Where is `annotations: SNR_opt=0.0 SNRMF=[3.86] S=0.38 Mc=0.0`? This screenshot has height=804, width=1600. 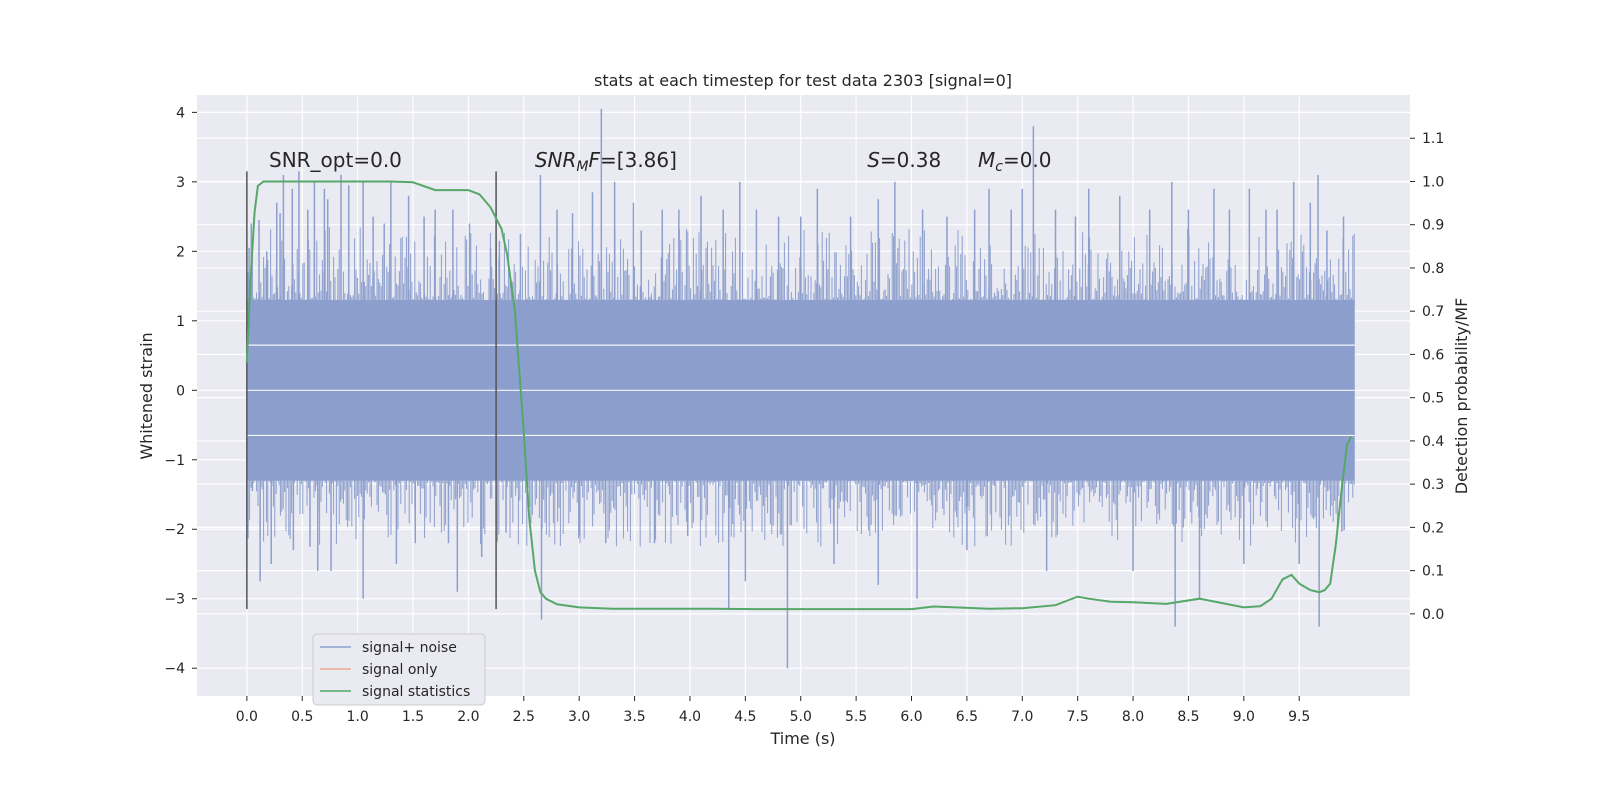
annotations: SNR_opt=0.0 SNRMF=[3.86] S=0.38 Mc=0.0 is located at coordinates (660, 161).